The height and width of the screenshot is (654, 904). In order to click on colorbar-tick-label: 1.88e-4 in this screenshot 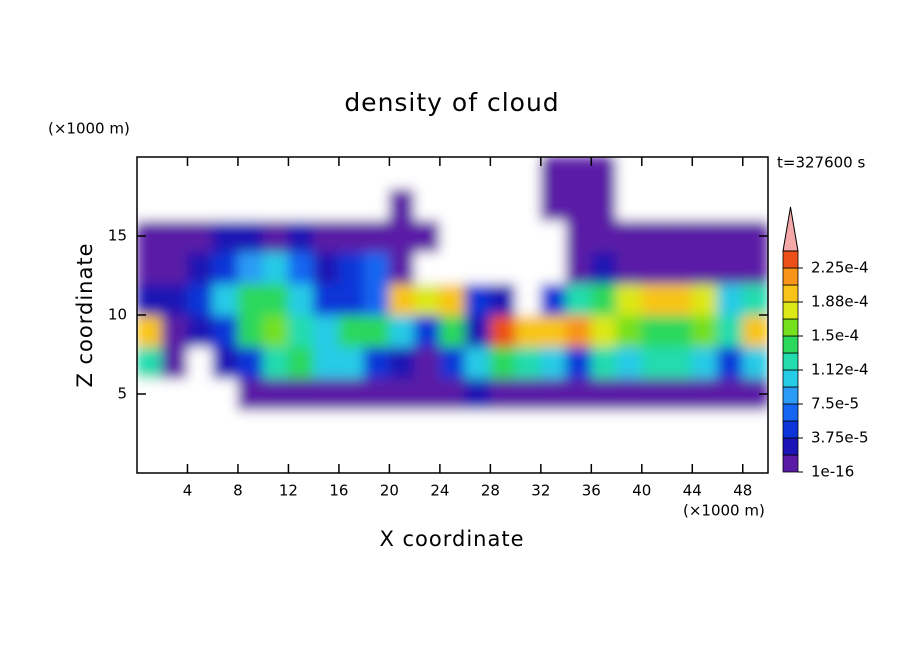, I will do `click(840, 302)`.